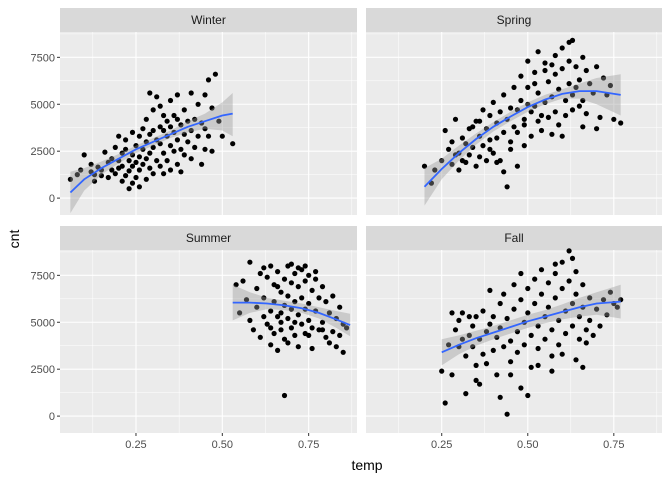 The width and height of the screenshot is (672, 480). I want to click on y-tick-label: 0, so click(52, 417).